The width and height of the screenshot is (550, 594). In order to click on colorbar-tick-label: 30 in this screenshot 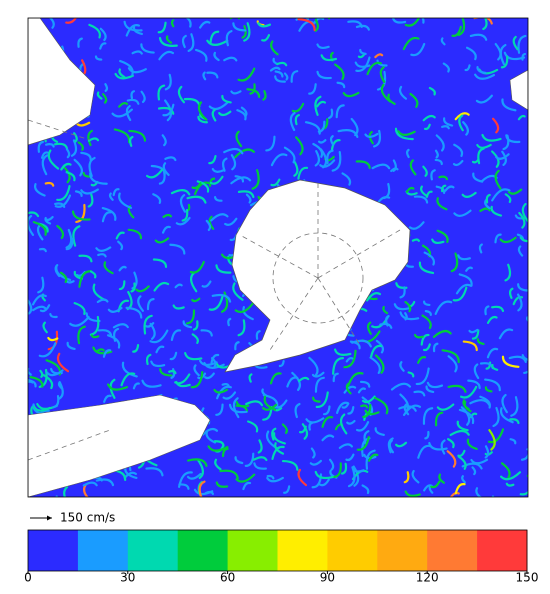, I will do `click(127, 578)`.